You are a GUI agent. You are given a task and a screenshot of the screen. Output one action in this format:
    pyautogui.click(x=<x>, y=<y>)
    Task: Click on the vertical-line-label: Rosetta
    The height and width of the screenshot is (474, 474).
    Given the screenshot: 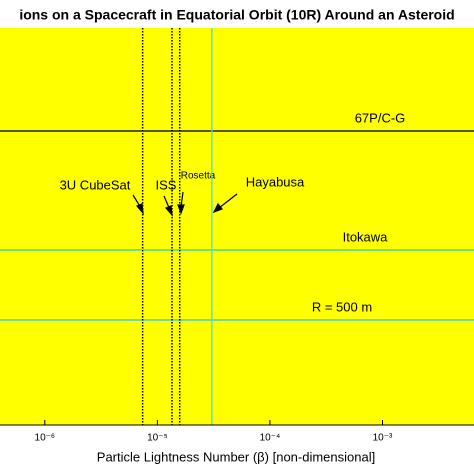 What is the action you would take?
    pyautogui.click(x=198, y=176)
    